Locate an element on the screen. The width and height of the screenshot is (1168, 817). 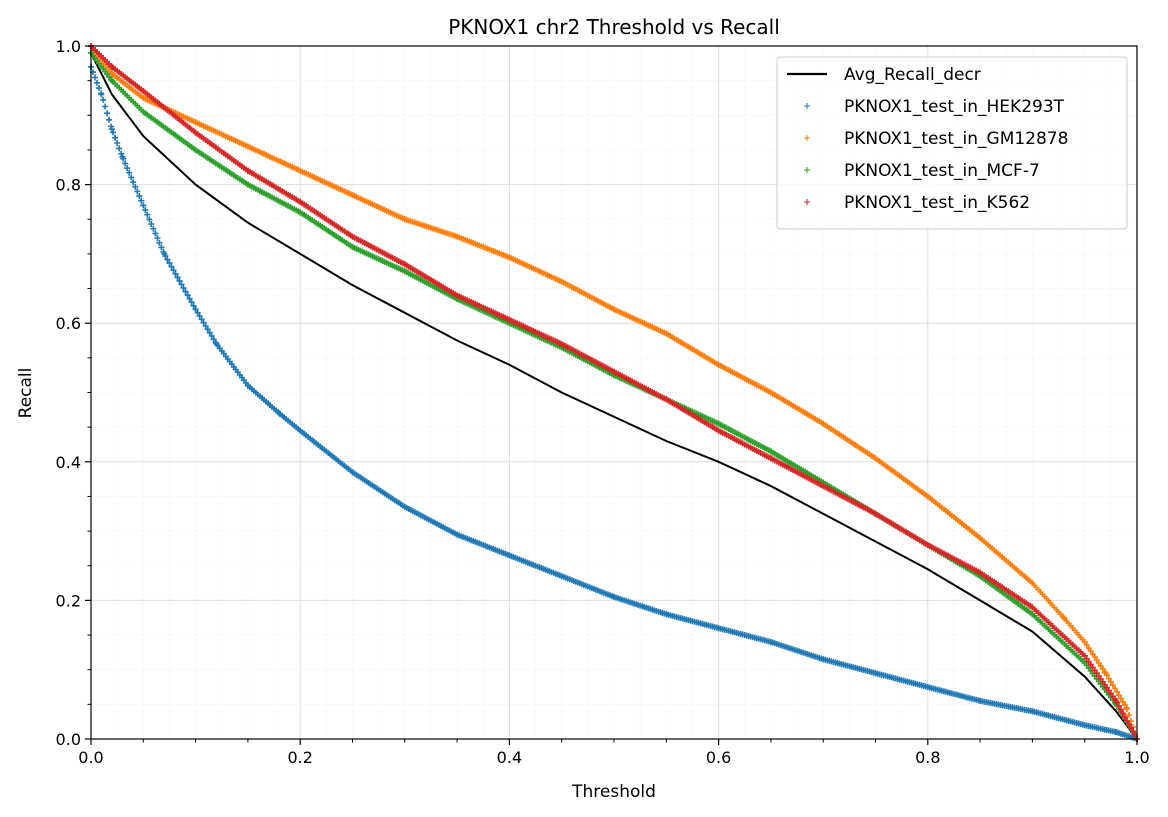
legend-label: PKNOX1_test_in_HEK293T is located at coordinates (954, 107).